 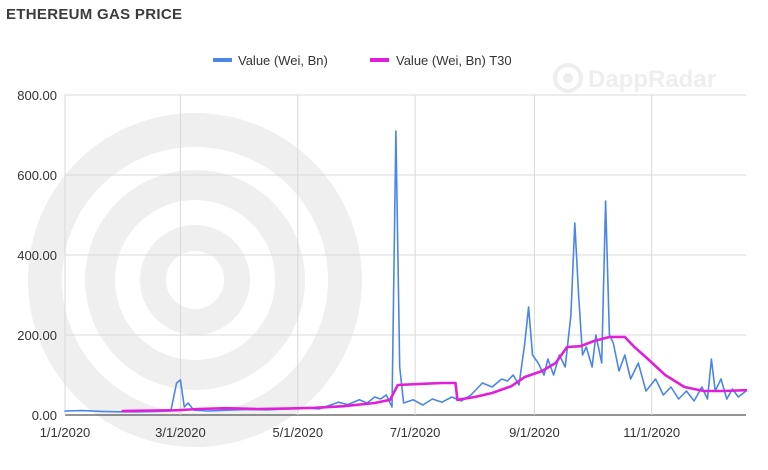 What do you see at coordinates (651, 432) in the screenshot?
I see `x-tick-label: 11/1/2020` at bounding box center [651, 432].